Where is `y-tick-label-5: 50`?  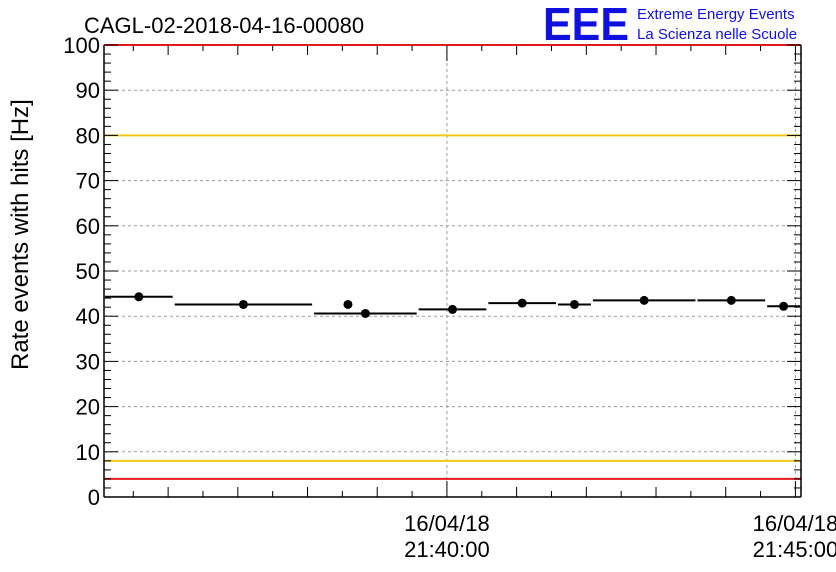
y-tick-label-5: 50 is located at coordinates (88, 271).